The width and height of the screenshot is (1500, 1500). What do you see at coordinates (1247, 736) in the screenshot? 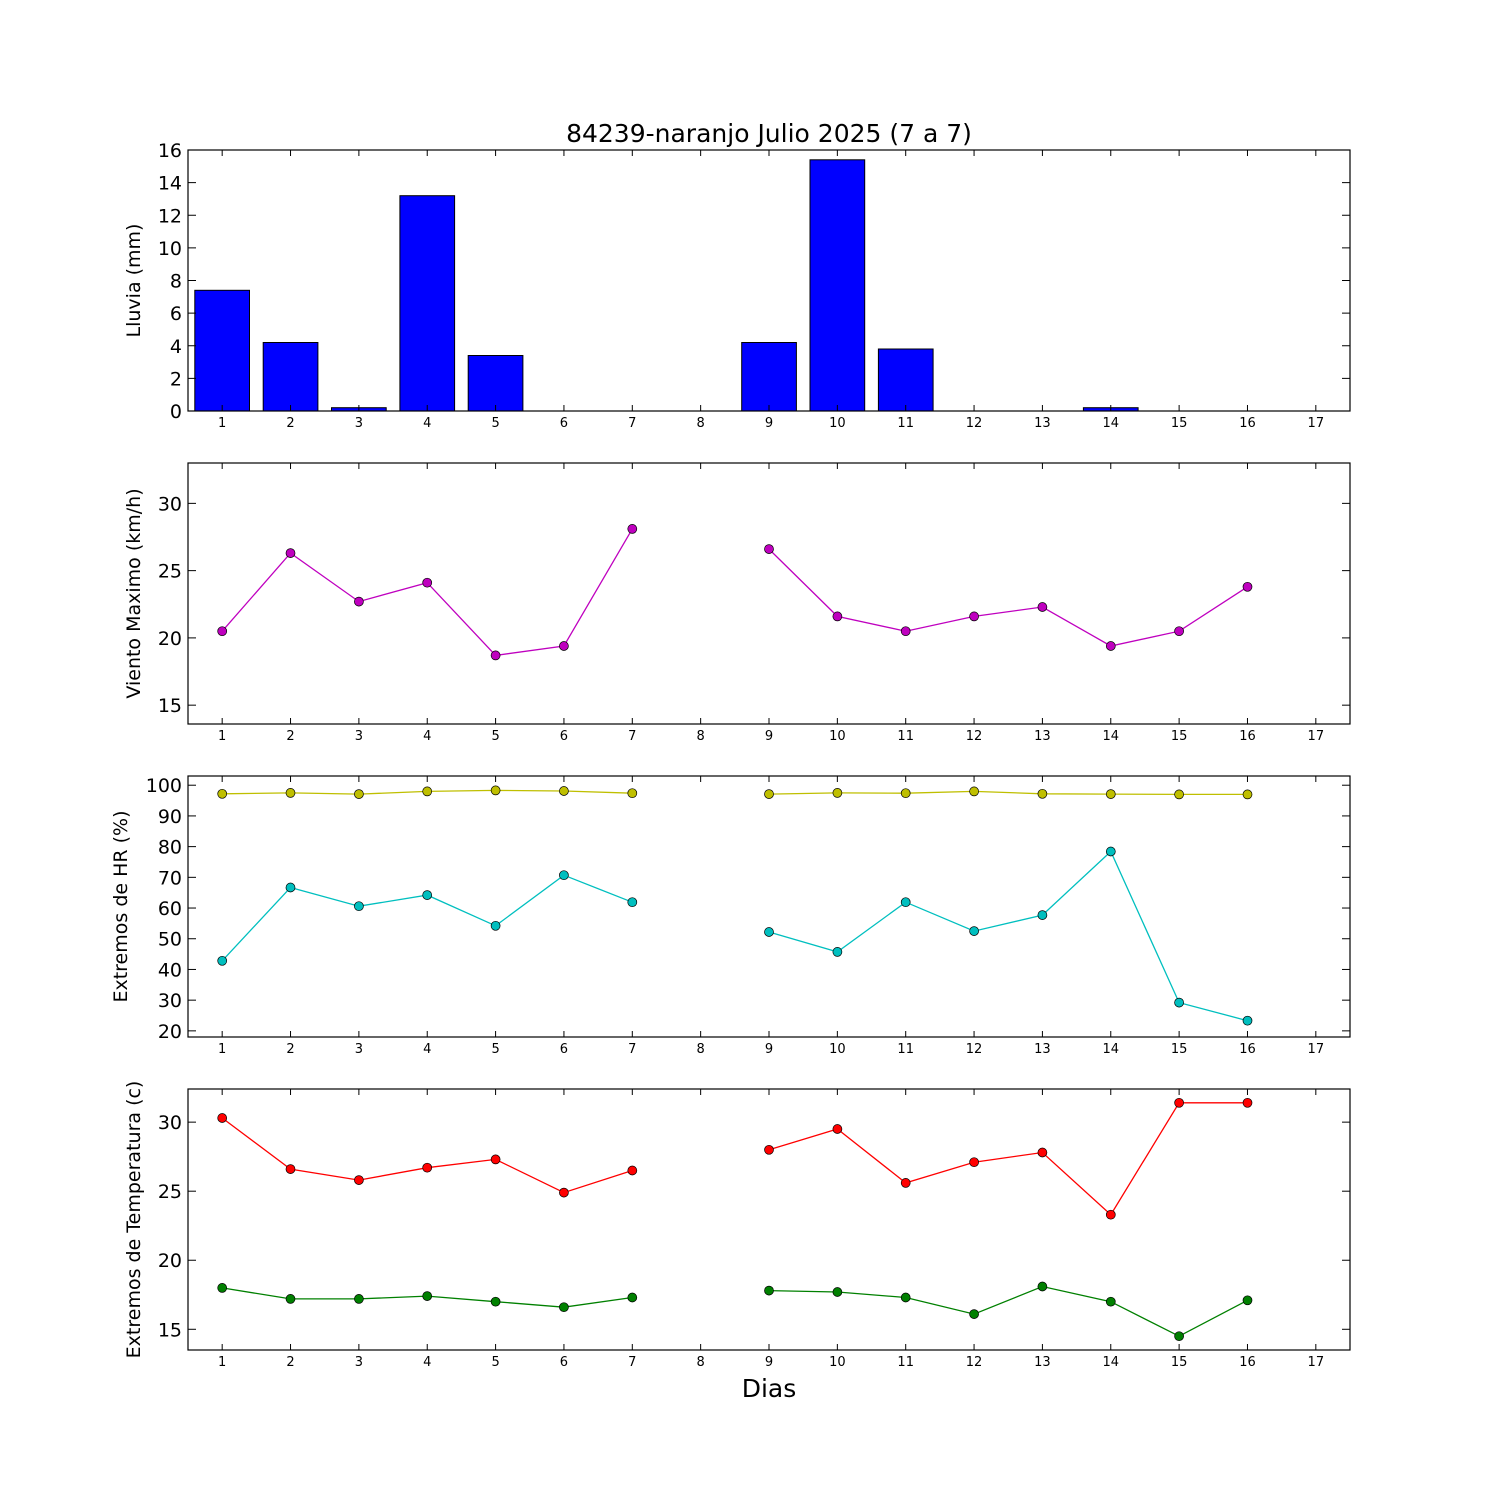
I see `wind-xtick-label: 16` at bounding box center [1247, 736].